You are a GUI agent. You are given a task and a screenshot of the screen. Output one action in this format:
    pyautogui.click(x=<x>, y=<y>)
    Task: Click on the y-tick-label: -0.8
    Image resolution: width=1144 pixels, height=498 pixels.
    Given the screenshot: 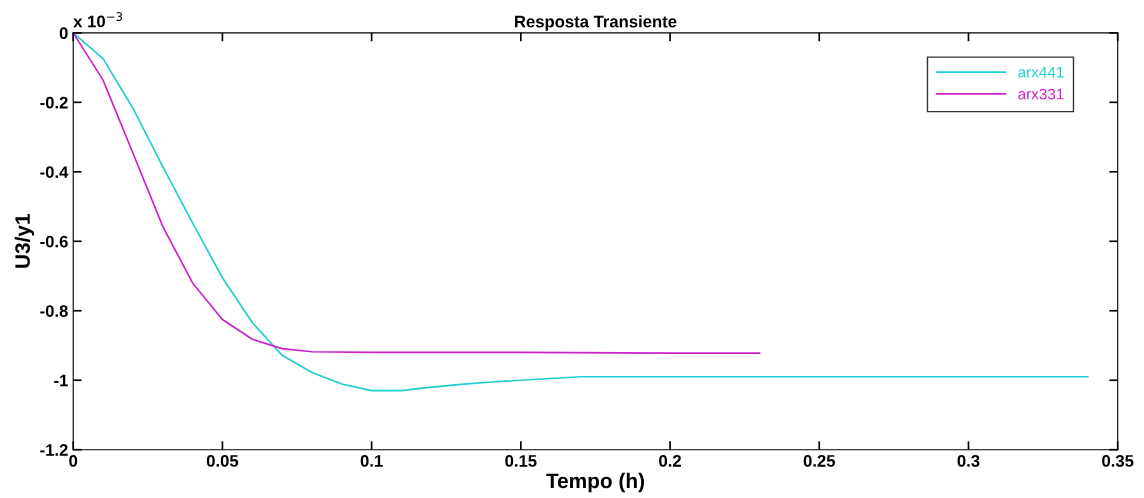 What is the action you would take?
    pyautogui.click(x=54, y=311)
    